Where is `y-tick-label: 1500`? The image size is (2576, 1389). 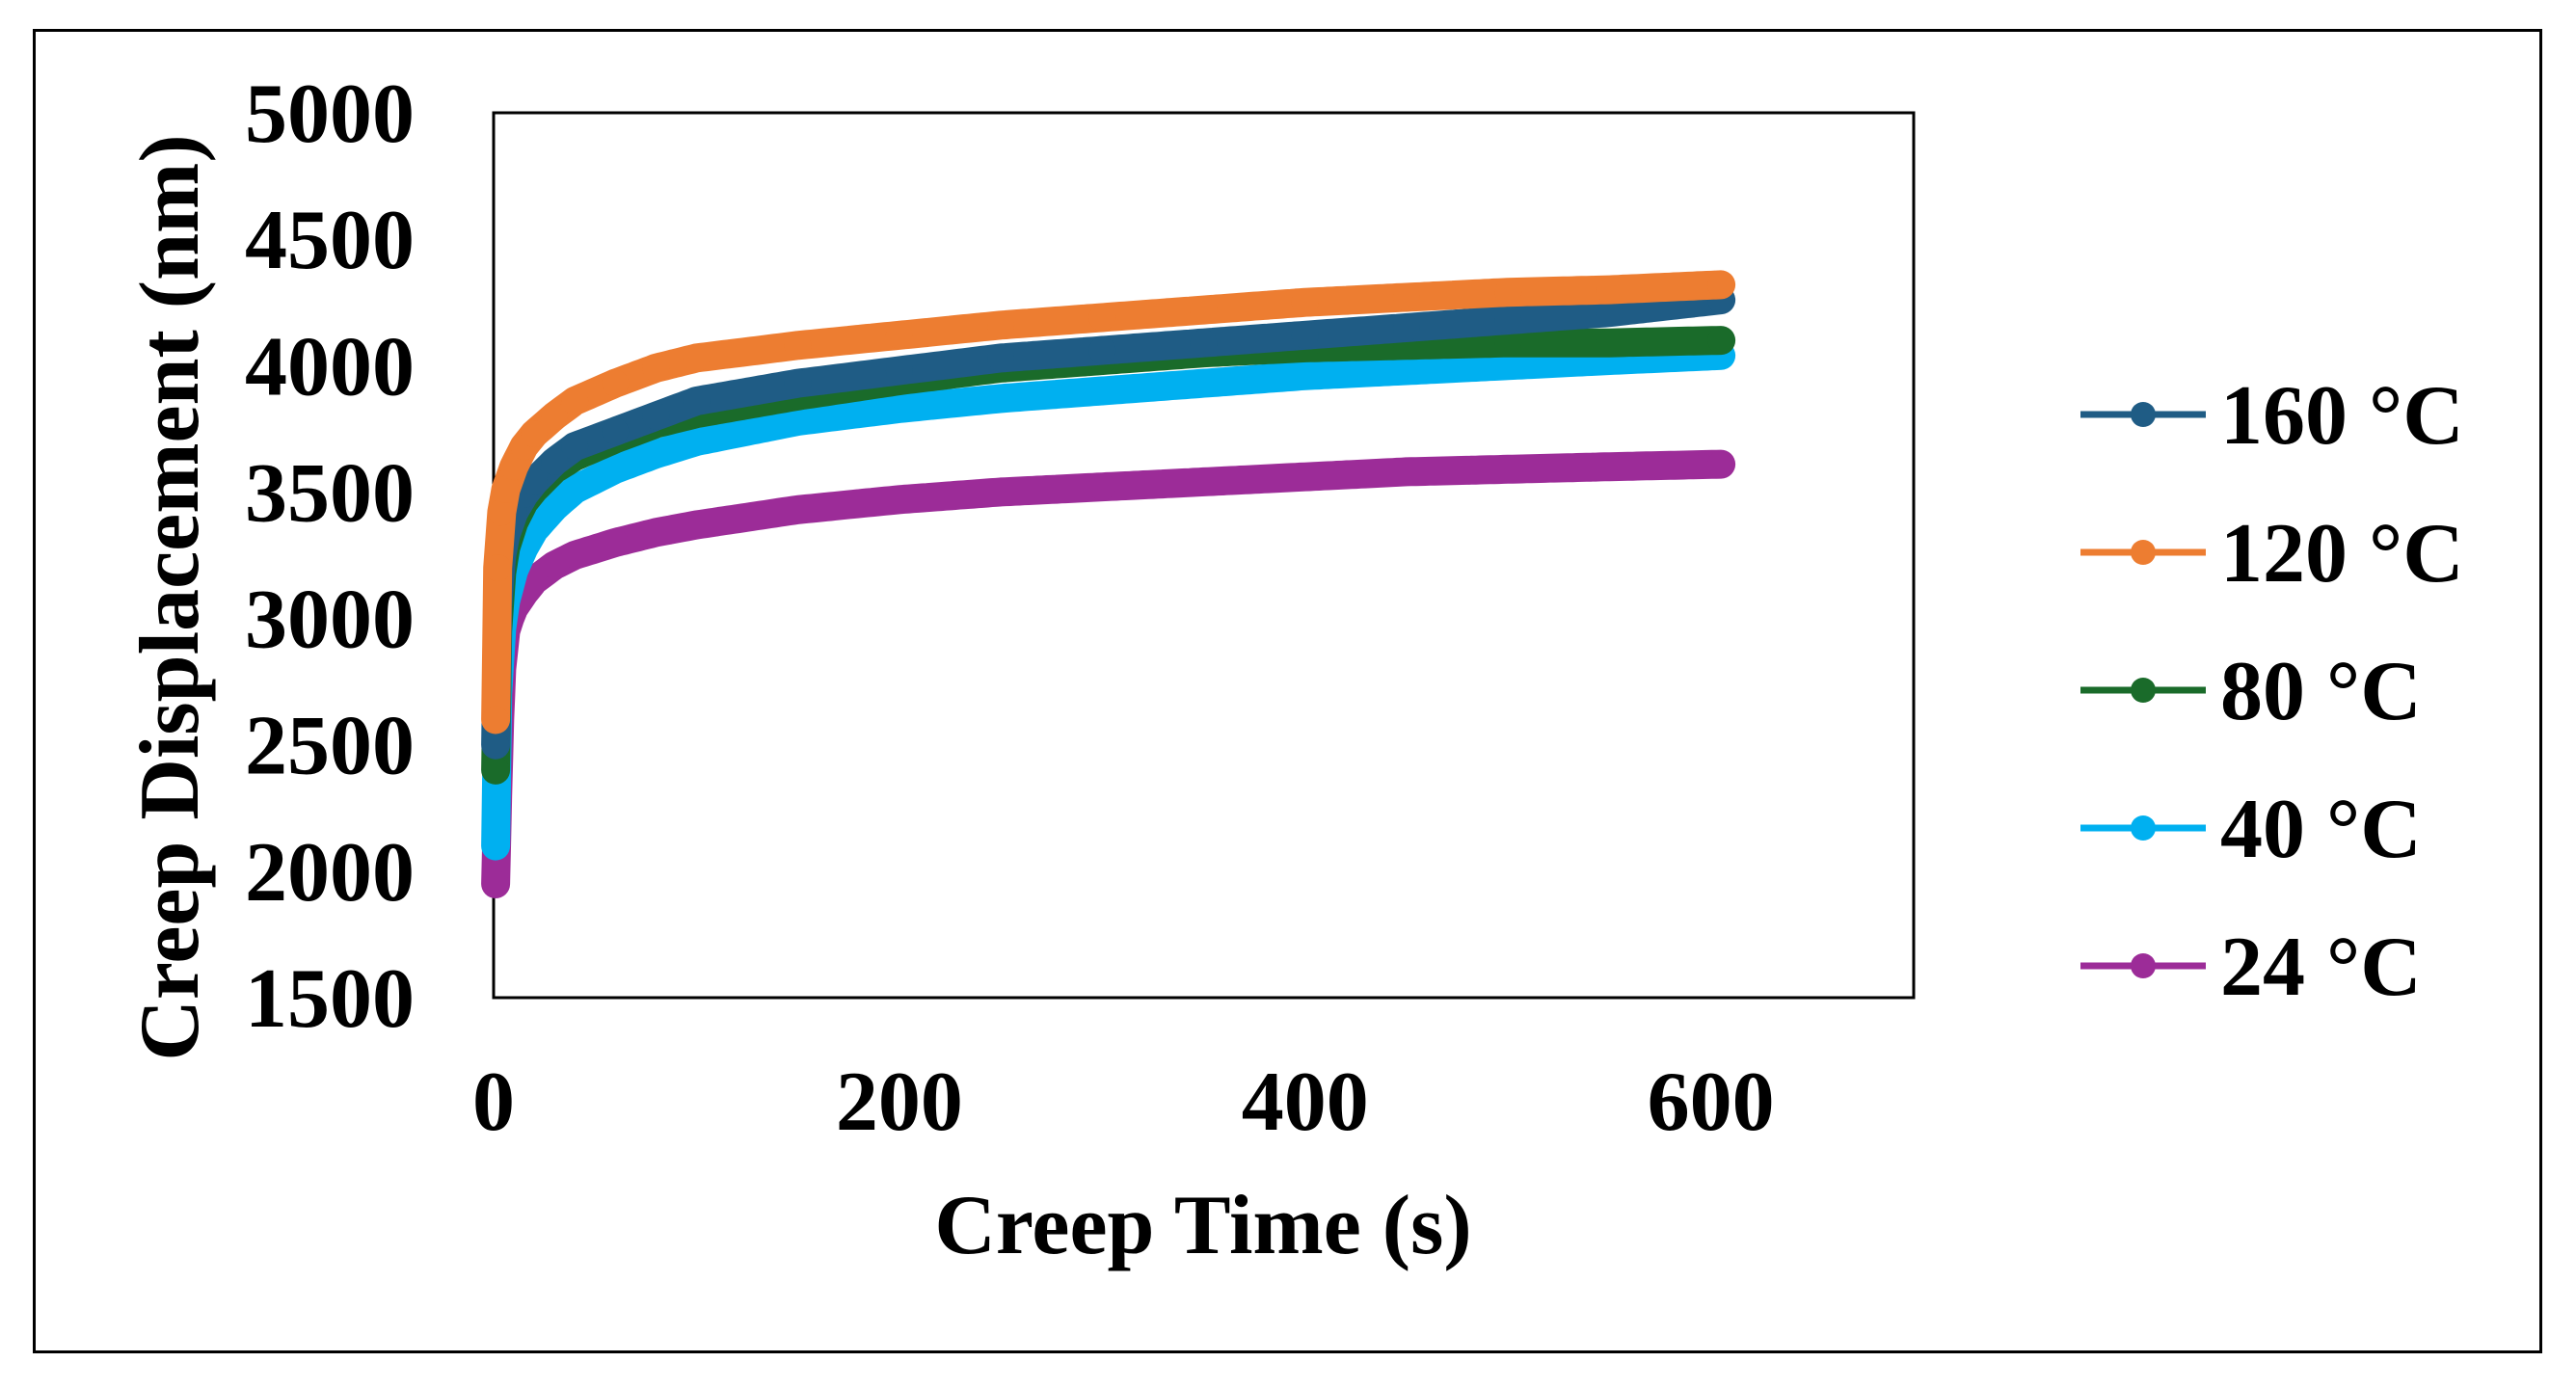
y-tick-label: 1500 is located at coordinates (330, 999).